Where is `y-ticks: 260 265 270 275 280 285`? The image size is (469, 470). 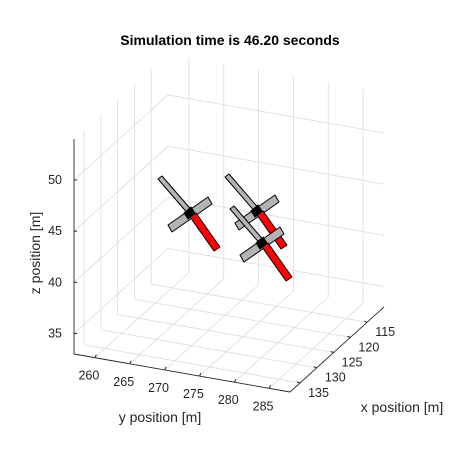 y-ticks: 260 265 270 275 280 285 is located at coordinates (176, 383).